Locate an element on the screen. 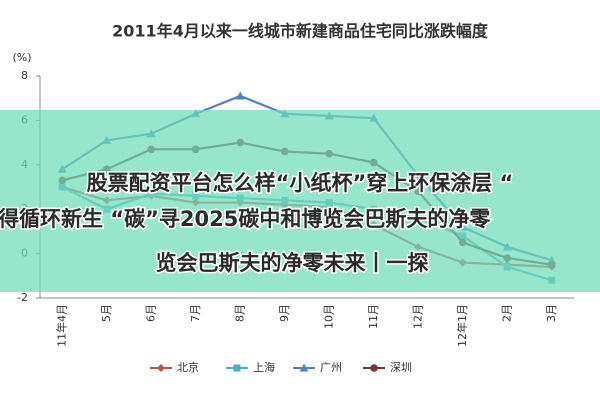  legend-label: 上海 is located at coordinates (264, 367).